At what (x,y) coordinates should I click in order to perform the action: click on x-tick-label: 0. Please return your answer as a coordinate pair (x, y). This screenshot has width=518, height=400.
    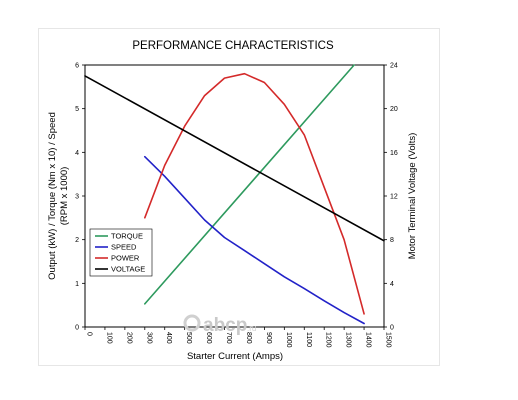
    Looking at the image, I should click on (89, 334).